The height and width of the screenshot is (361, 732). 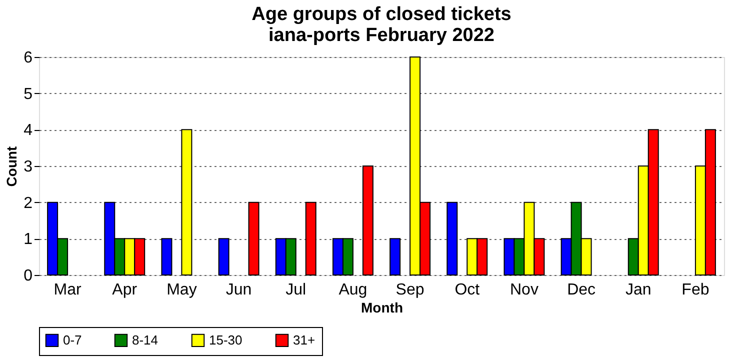 I want to click on x-tick-label: Aug, so click(x=353, y=290).